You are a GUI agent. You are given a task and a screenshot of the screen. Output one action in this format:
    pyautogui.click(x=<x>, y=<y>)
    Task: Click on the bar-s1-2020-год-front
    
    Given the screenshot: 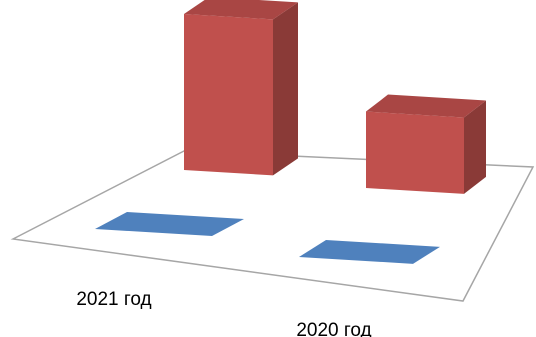 What is the action you would take?
    pyautogui.click(x=415, y=152)
    